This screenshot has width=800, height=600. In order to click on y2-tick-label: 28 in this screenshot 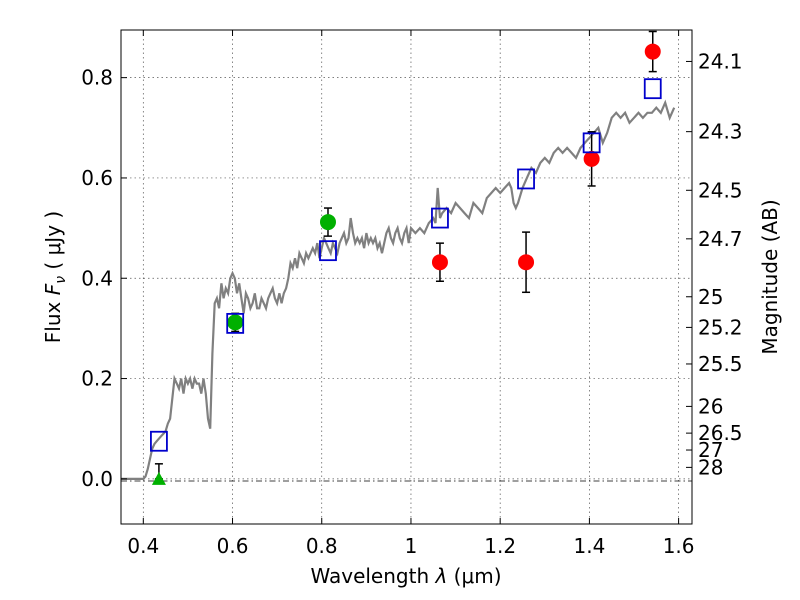, I will do `click(710, 467)`.